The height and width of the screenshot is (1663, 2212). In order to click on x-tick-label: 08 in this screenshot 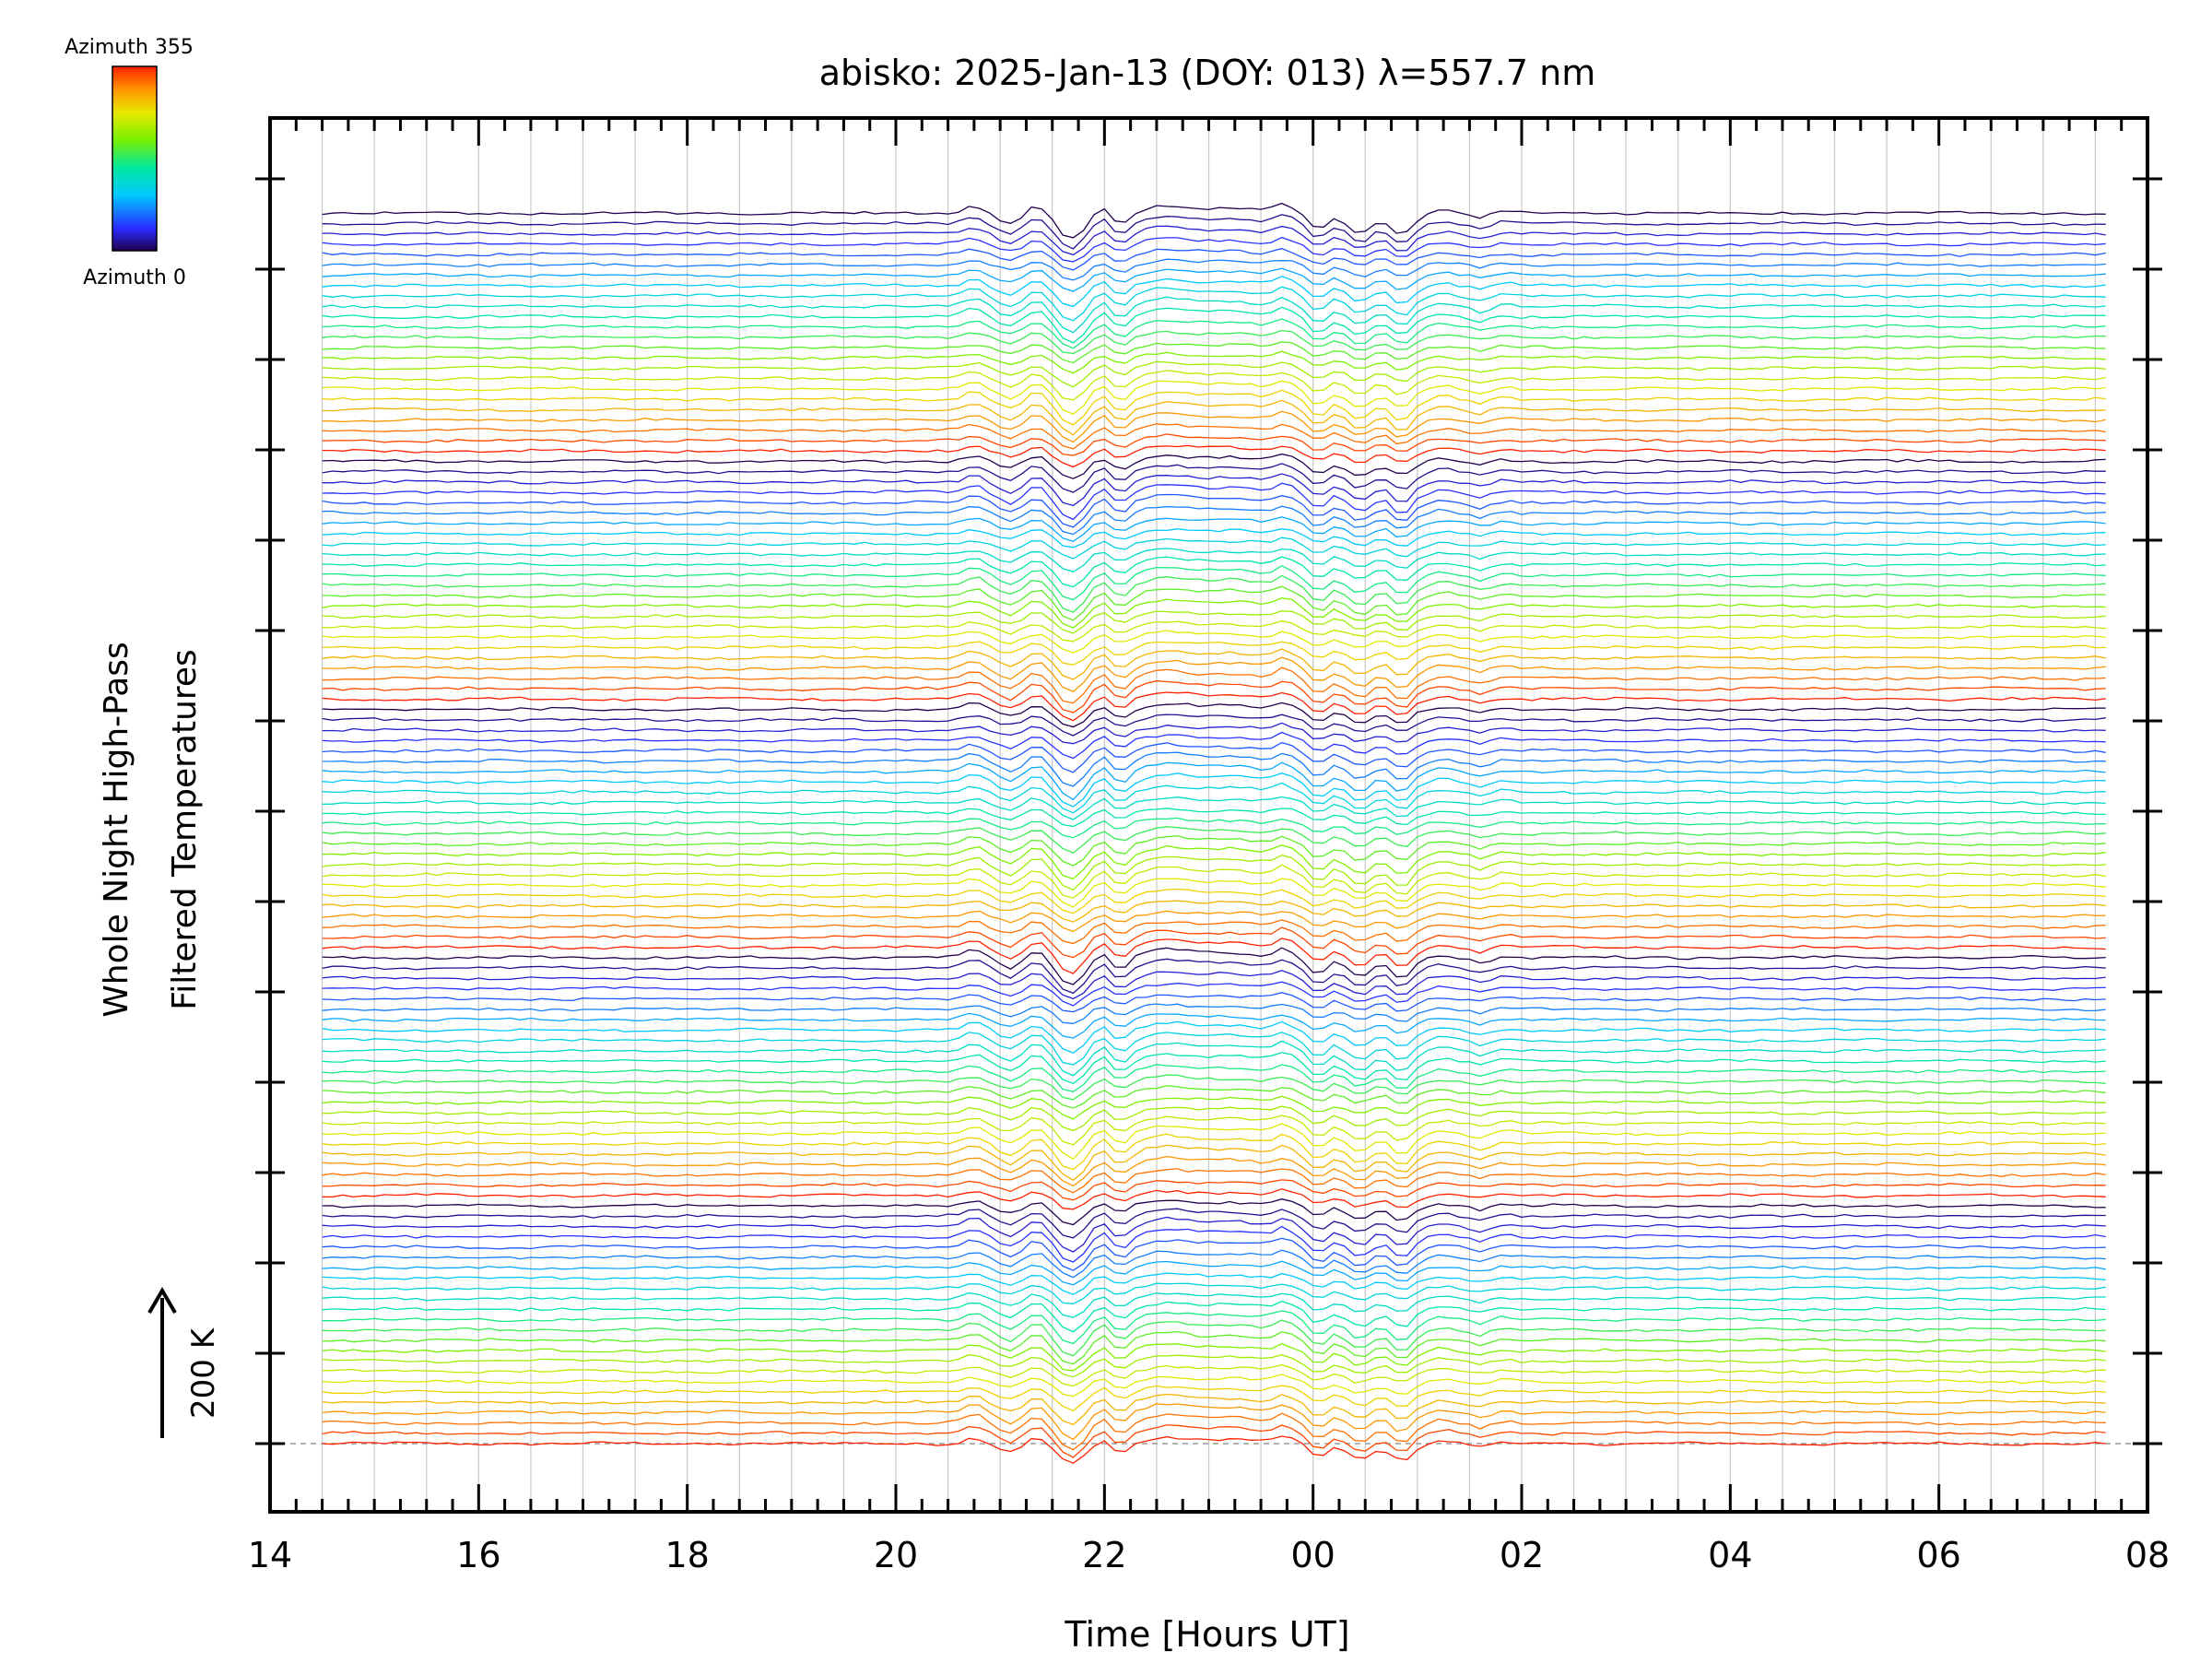, I will do `click(2147, 1555)`.